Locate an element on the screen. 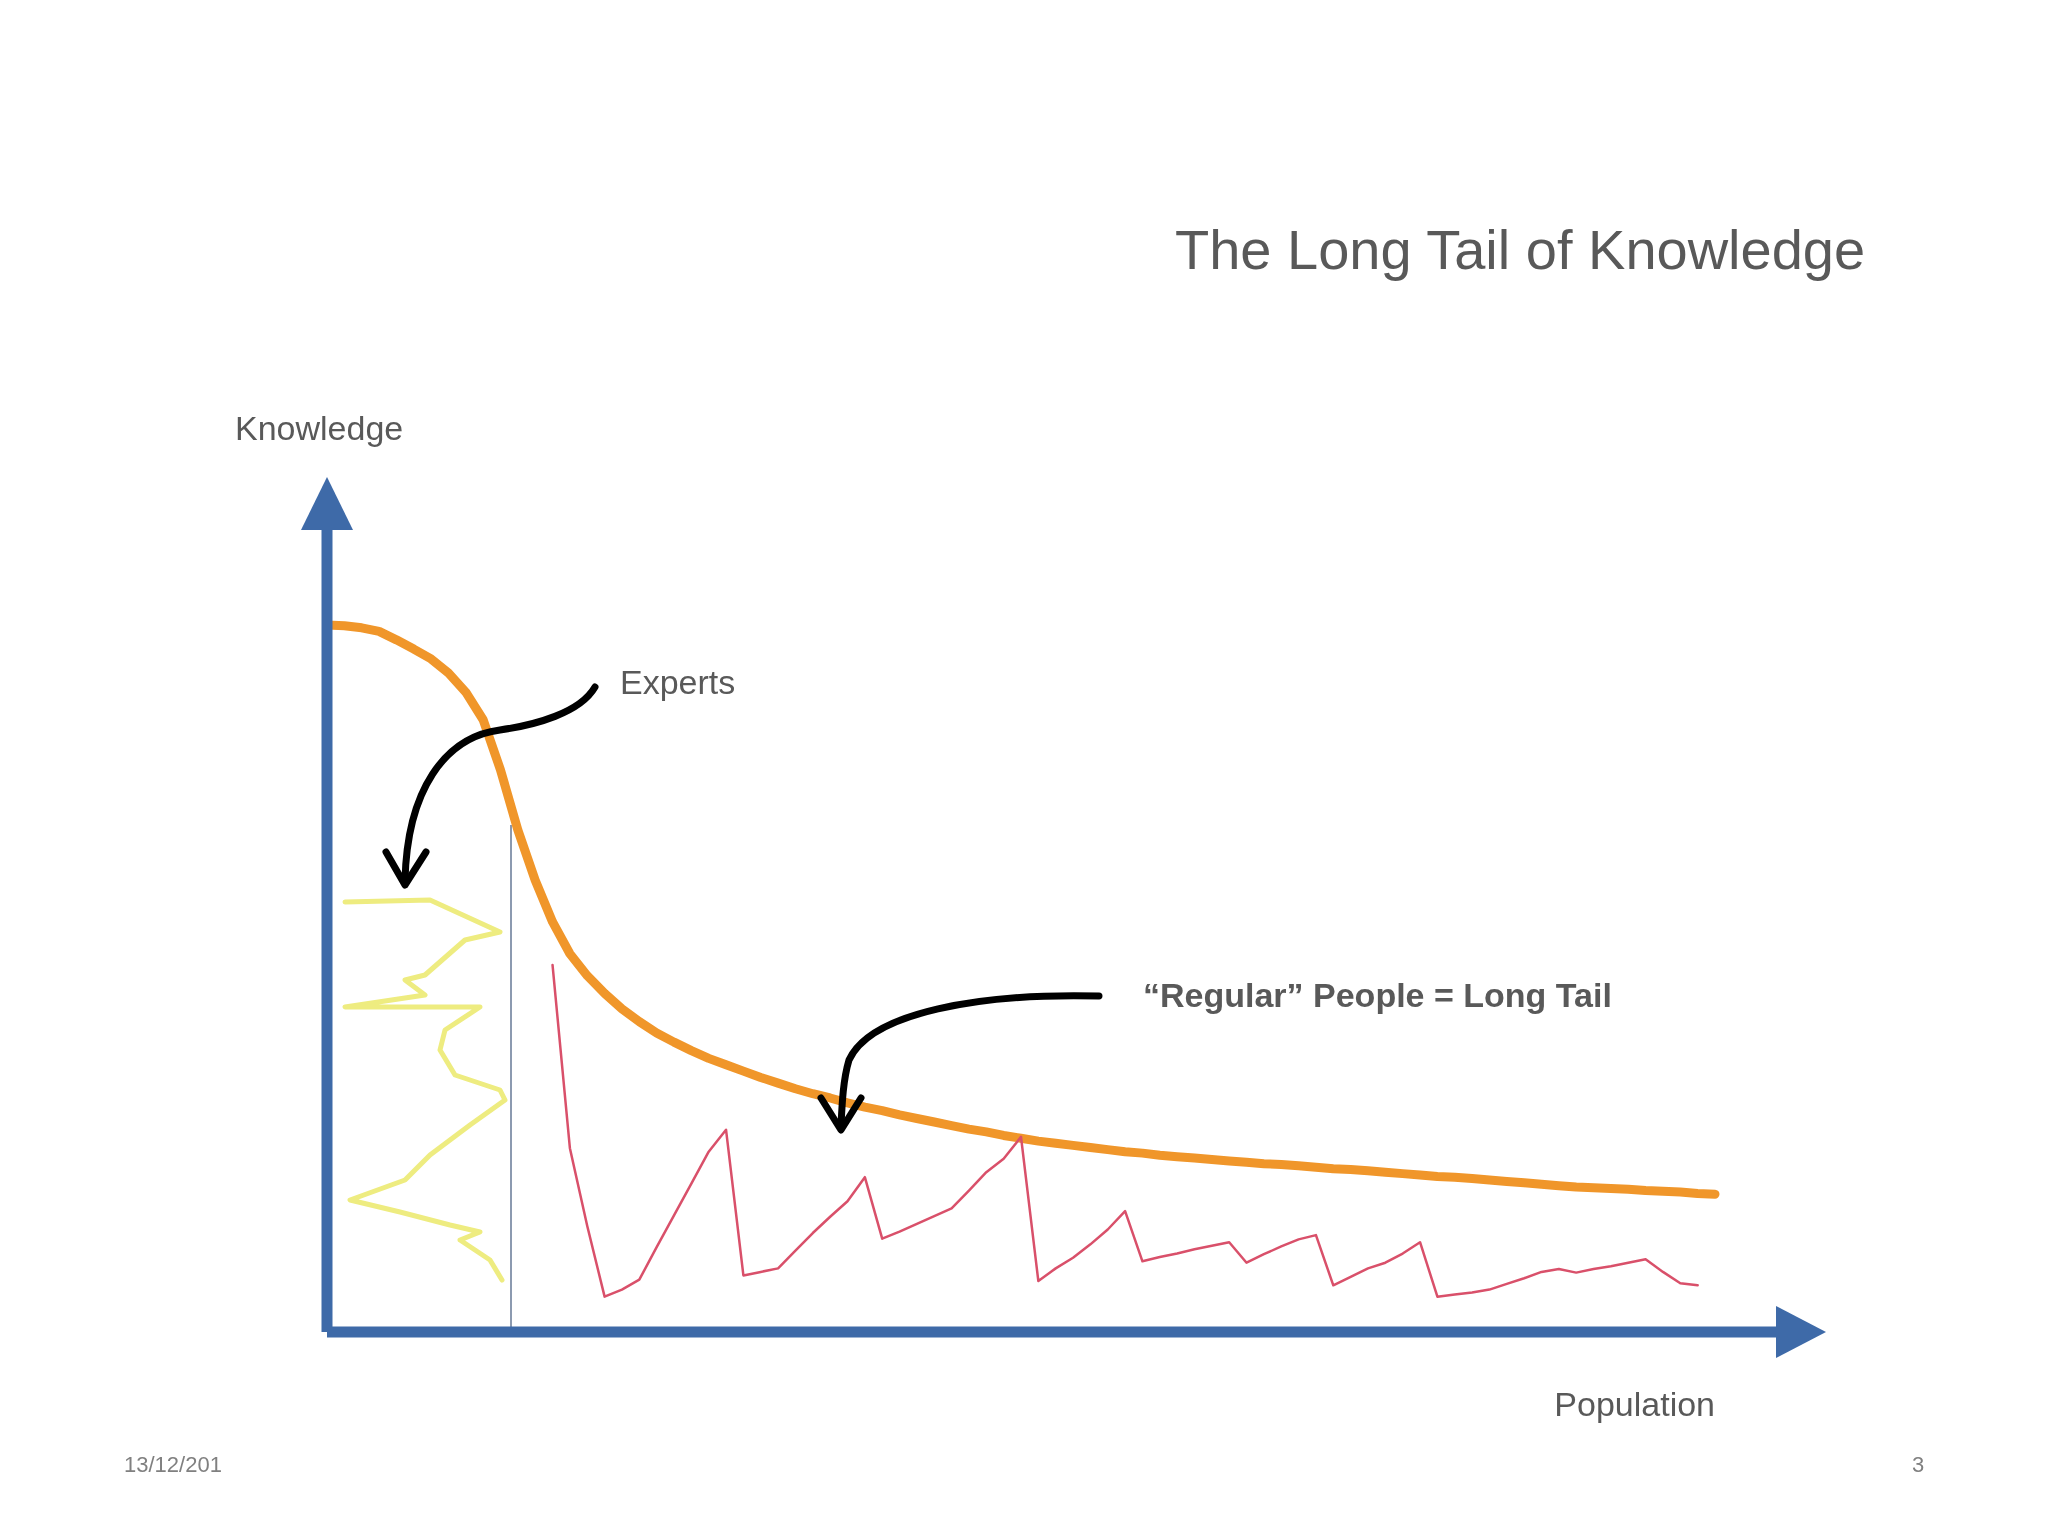 This screenshot has height=1536, width=2048. annotation: “Regular” People = Long Tail is located at coordinates (1377, 995).